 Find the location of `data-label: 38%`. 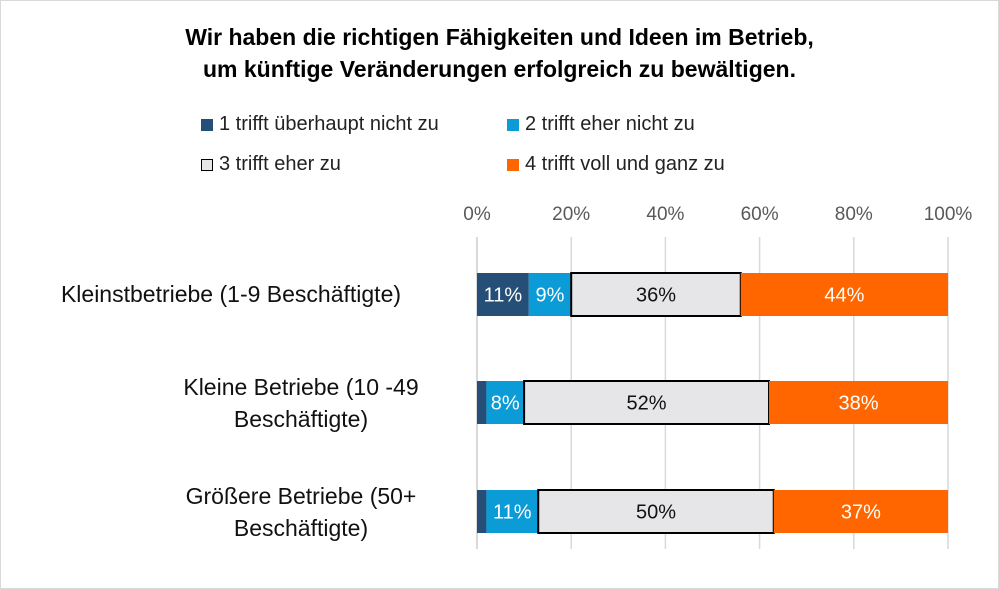

data-label: 38% is located at coordinates (858, 404).